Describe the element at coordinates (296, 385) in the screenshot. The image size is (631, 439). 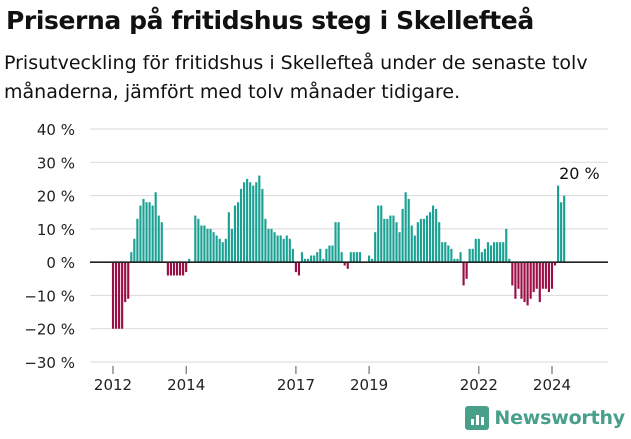
I see `x-tick-label: 2017` at that location.